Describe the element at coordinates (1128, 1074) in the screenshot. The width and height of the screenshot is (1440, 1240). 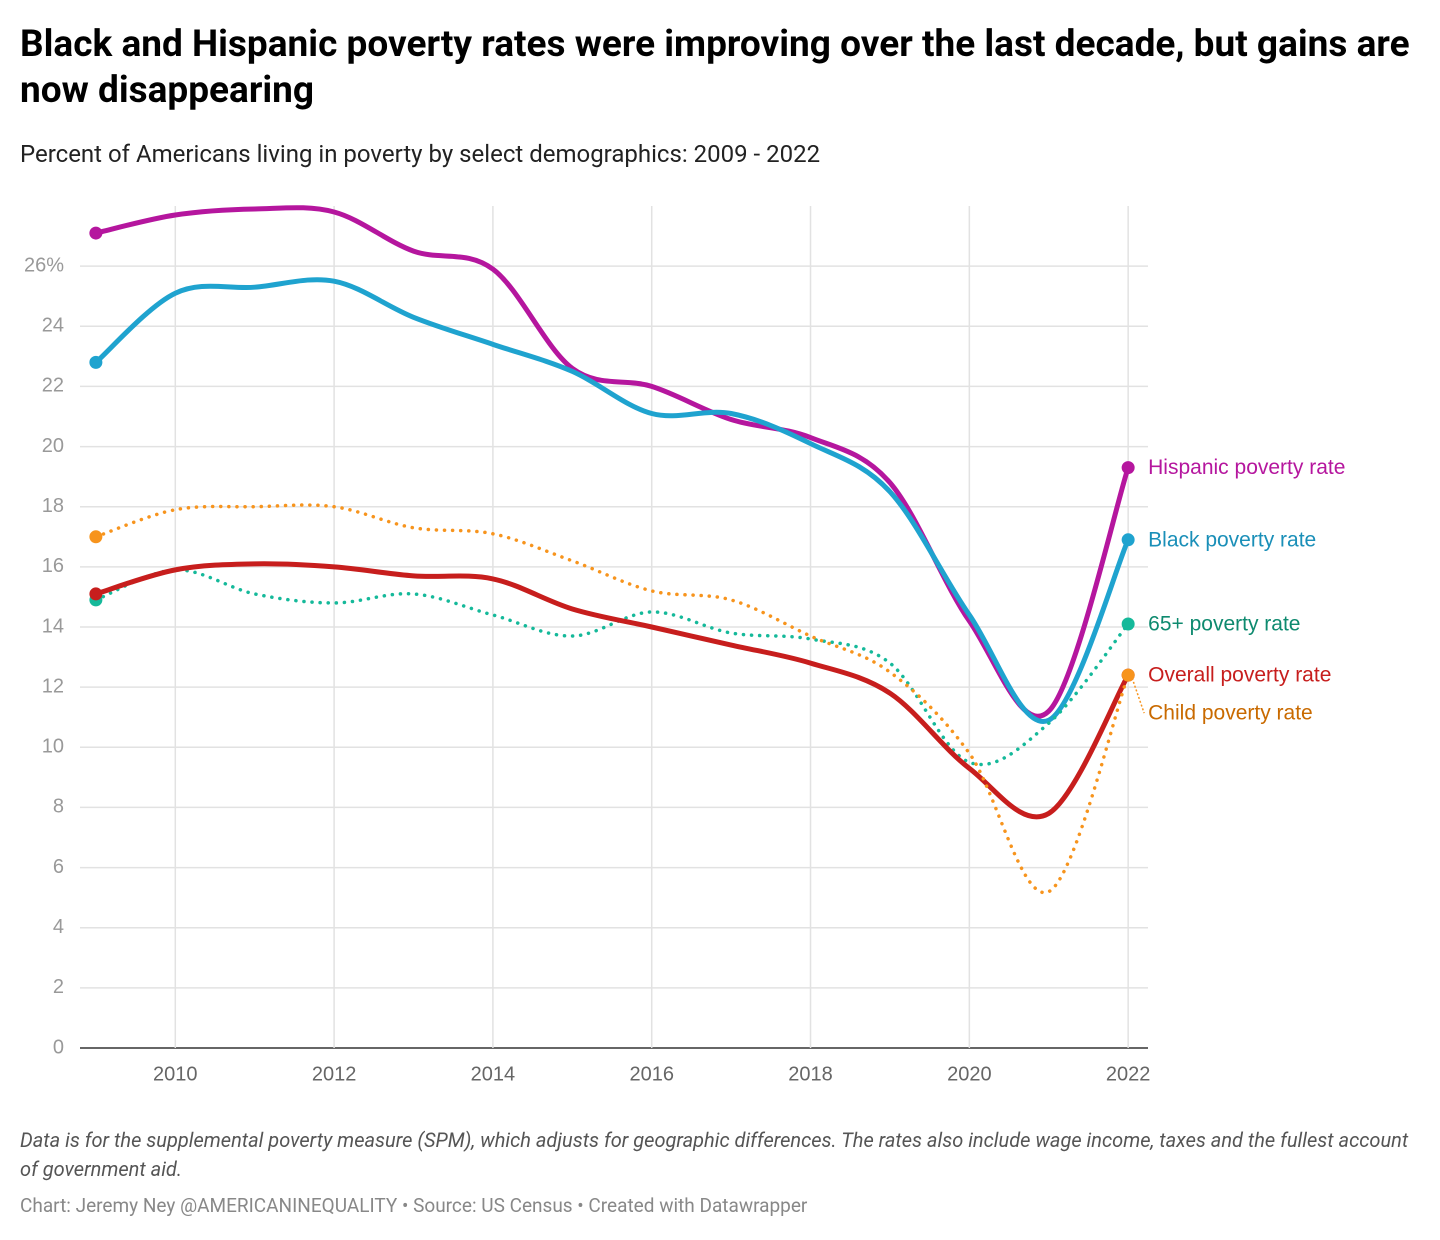
I see `x-tick-label: 2022` at that location.